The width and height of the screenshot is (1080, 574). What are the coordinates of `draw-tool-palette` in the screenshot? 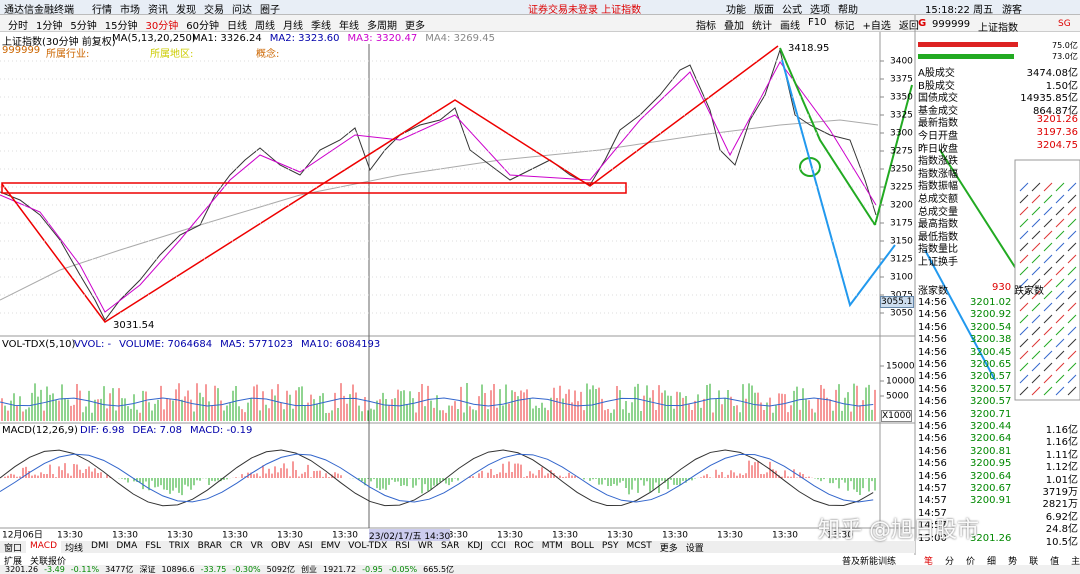 It's located at (1047, 280).